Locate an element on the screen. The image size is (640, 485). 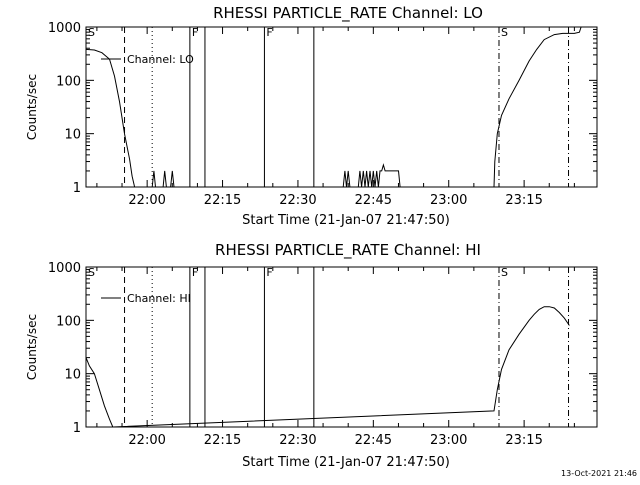
legend-entry: Channel: HI is located at coordinates (159, 298).